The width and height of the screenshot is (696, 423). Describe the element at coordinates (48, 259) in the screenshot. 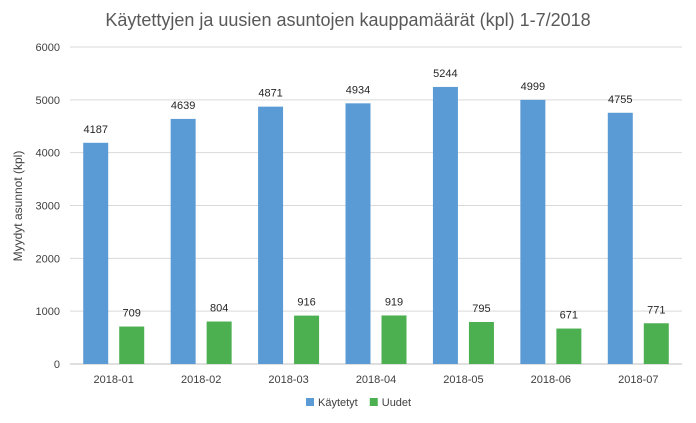

I see `y-tick-label: 2000` at that location.